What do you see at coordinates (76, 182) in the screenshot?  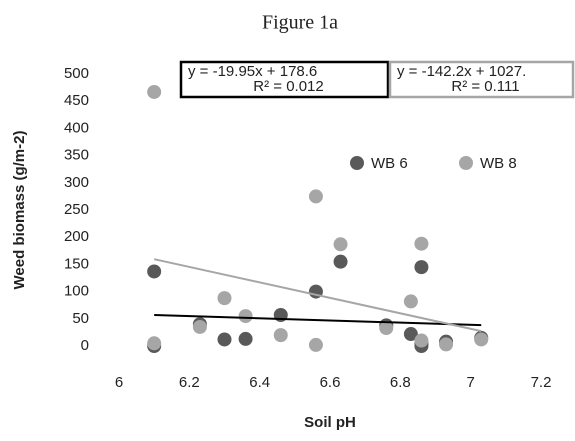 I see `y-tick-label: 300` at bounding box center [76, 182].